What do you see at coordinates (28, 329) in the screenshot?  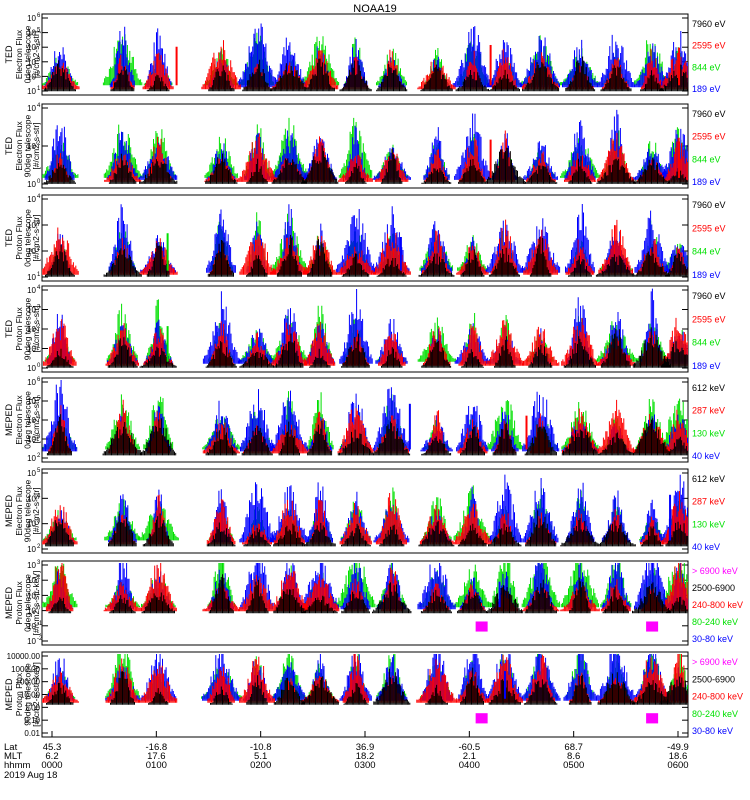 I see `panel-ylabel-line: 90deg telescope` at bounding box center [28, 329].